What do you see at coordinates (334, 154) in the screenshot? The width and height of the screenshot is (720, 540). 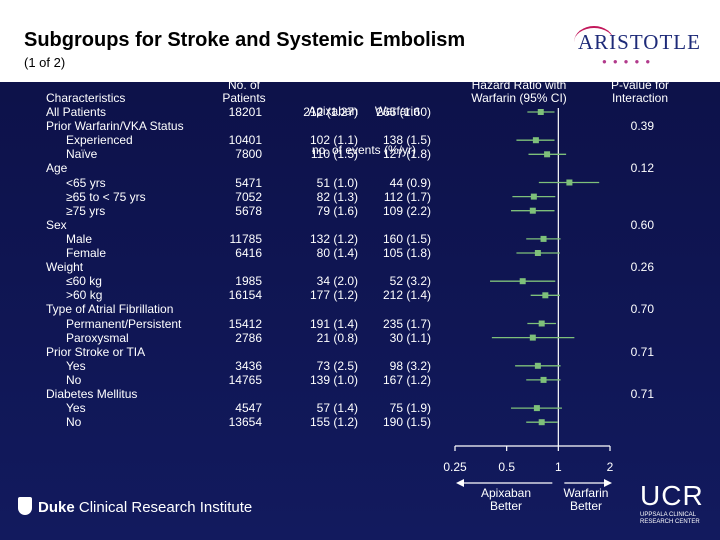 I see `row-apixaban: 110 (1.5)` at bounding box center [334, 154].